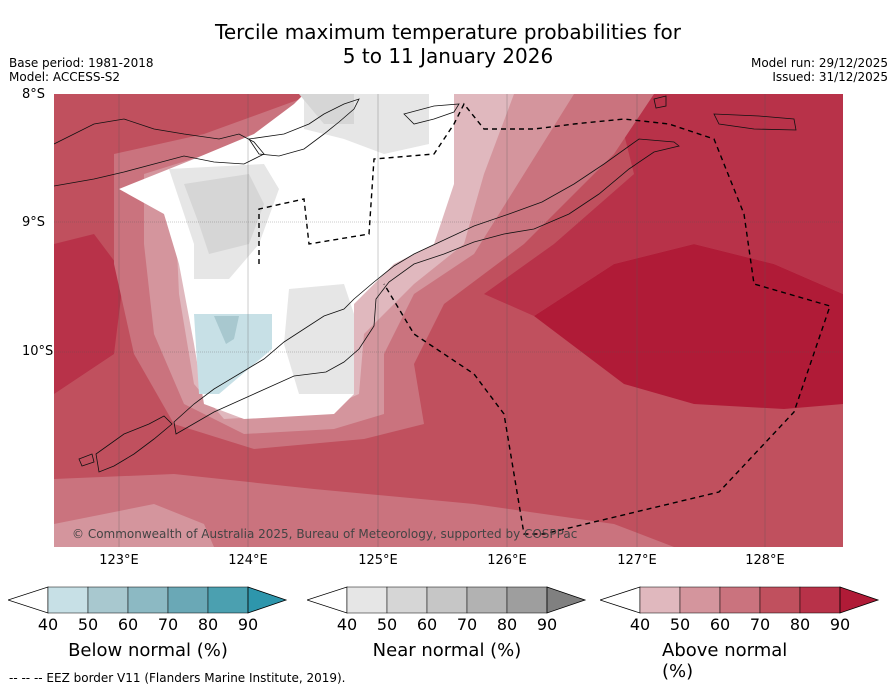 The width and height of the screenshot is (896, 690). Describe the element at coordinates (620, 600) in the screenshot. I see `colorbar-above-arrow-low` at that location.